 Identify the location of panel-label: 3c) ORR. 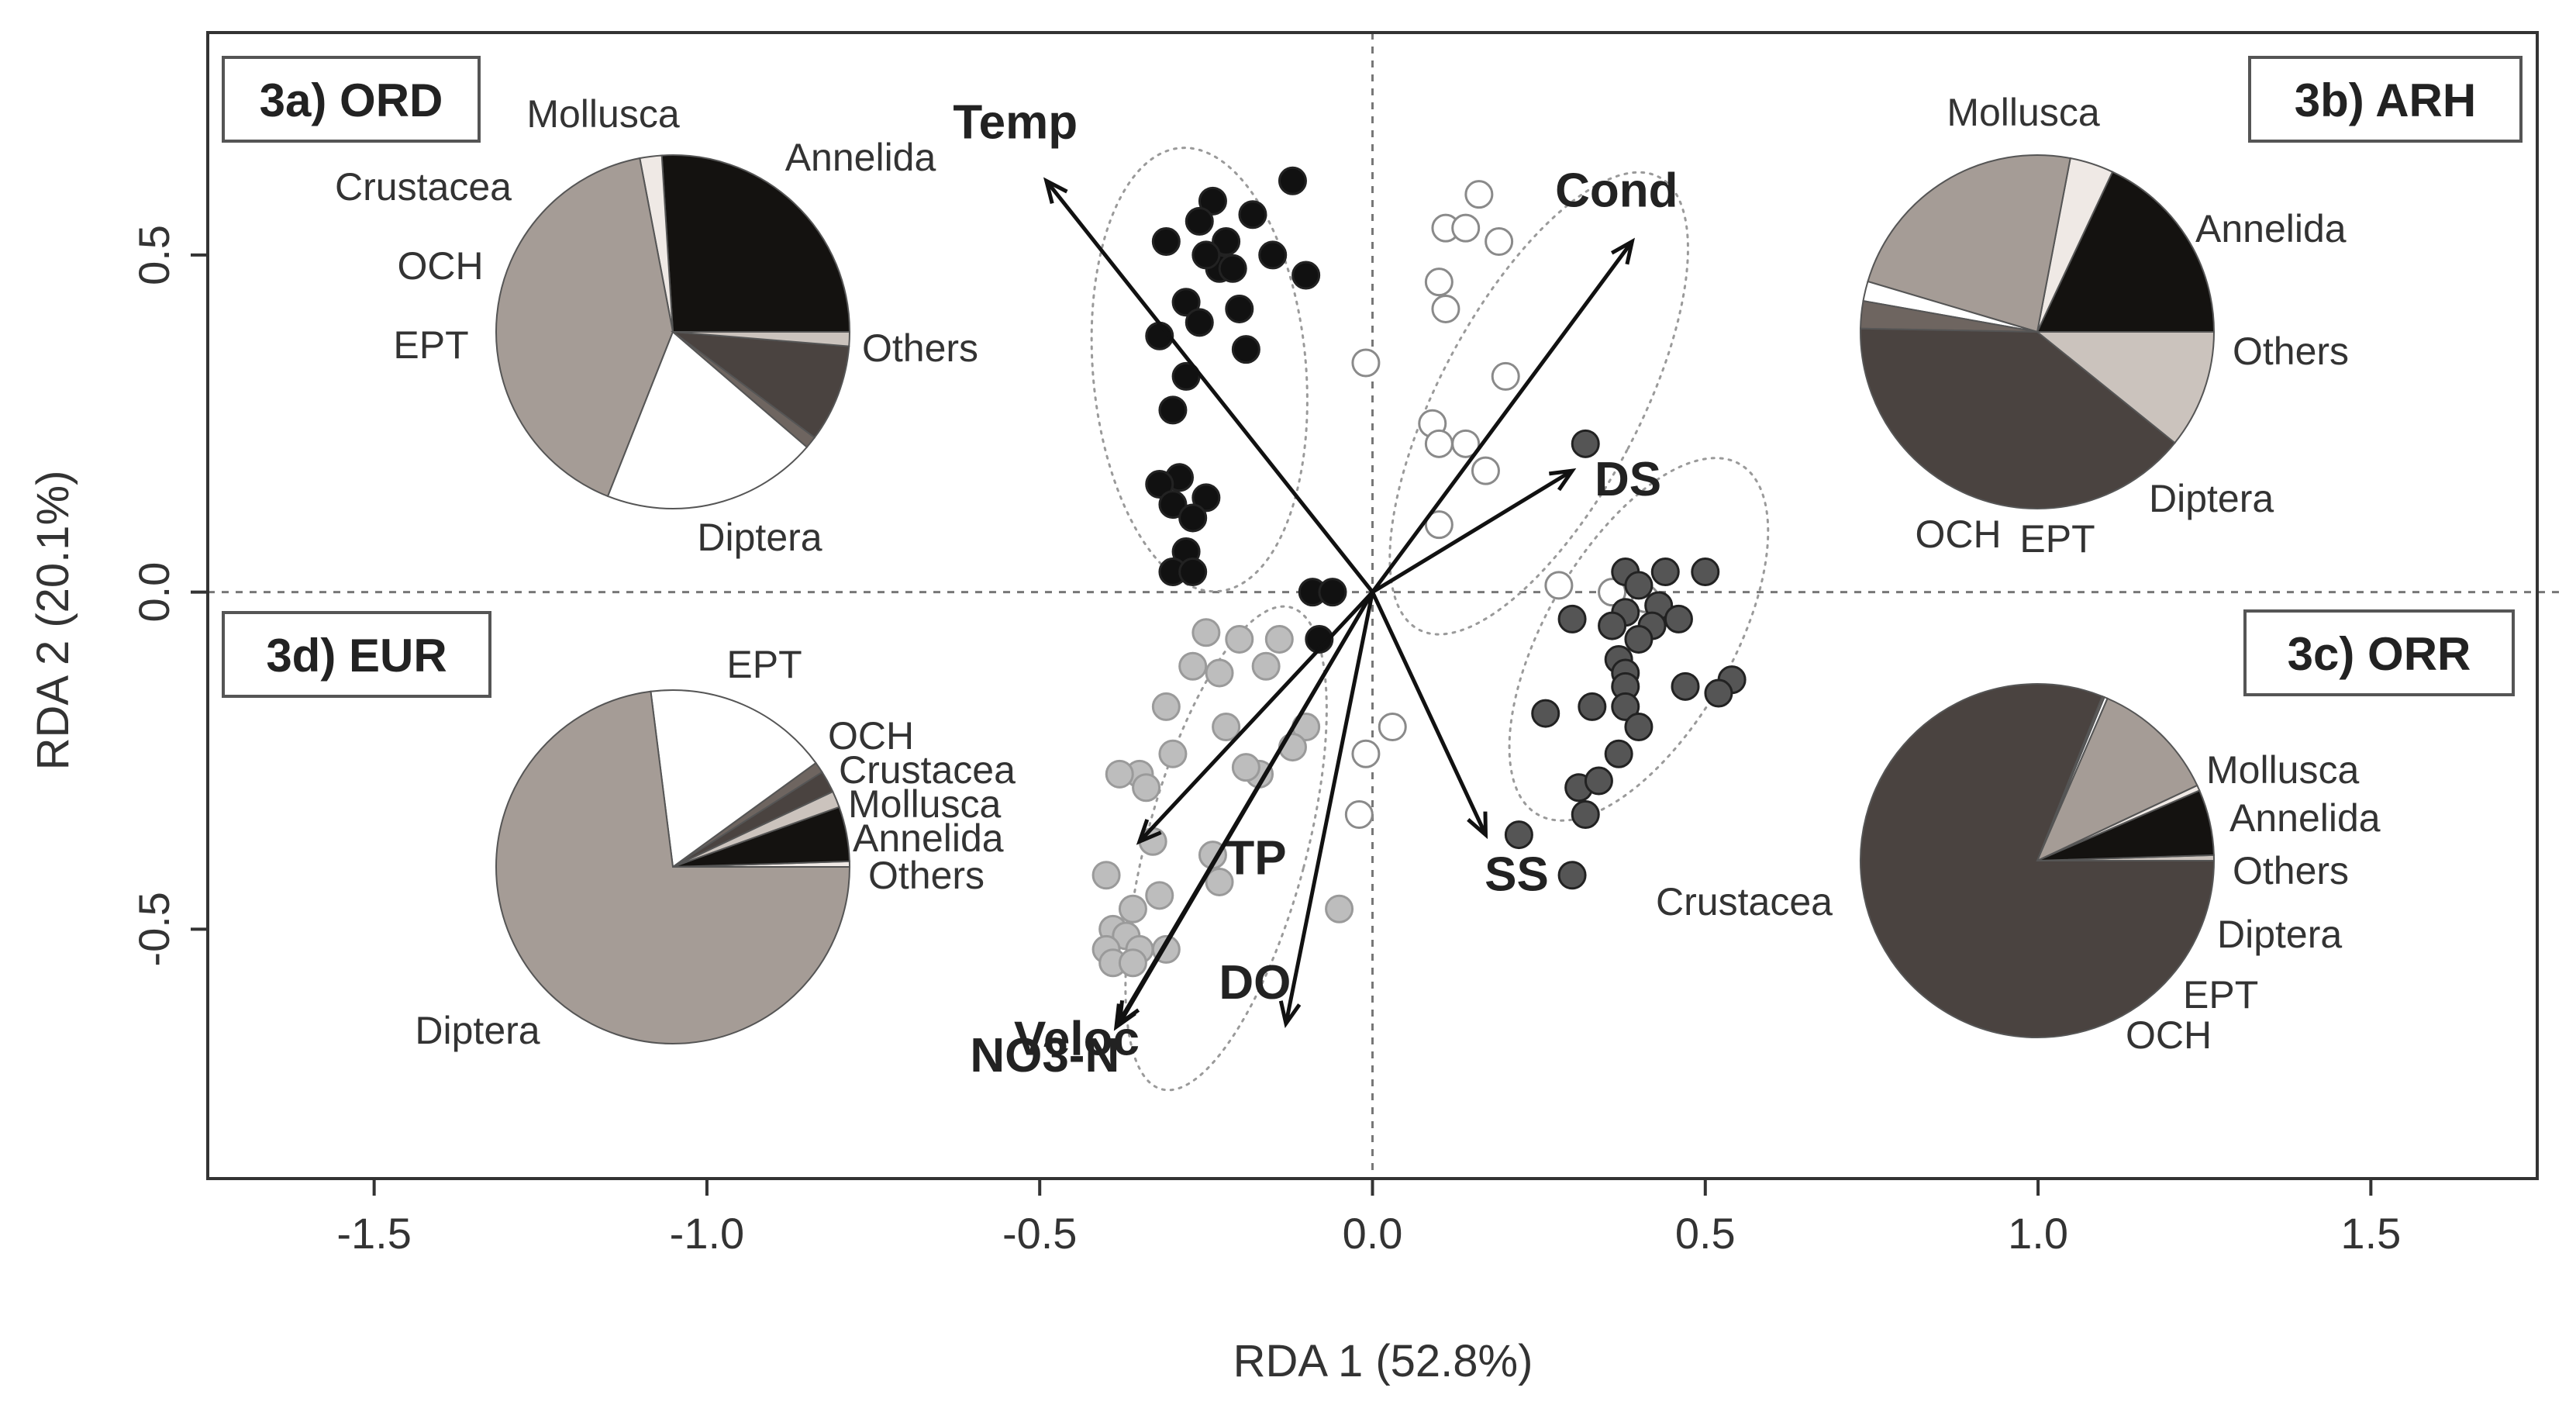
(2379, 654).